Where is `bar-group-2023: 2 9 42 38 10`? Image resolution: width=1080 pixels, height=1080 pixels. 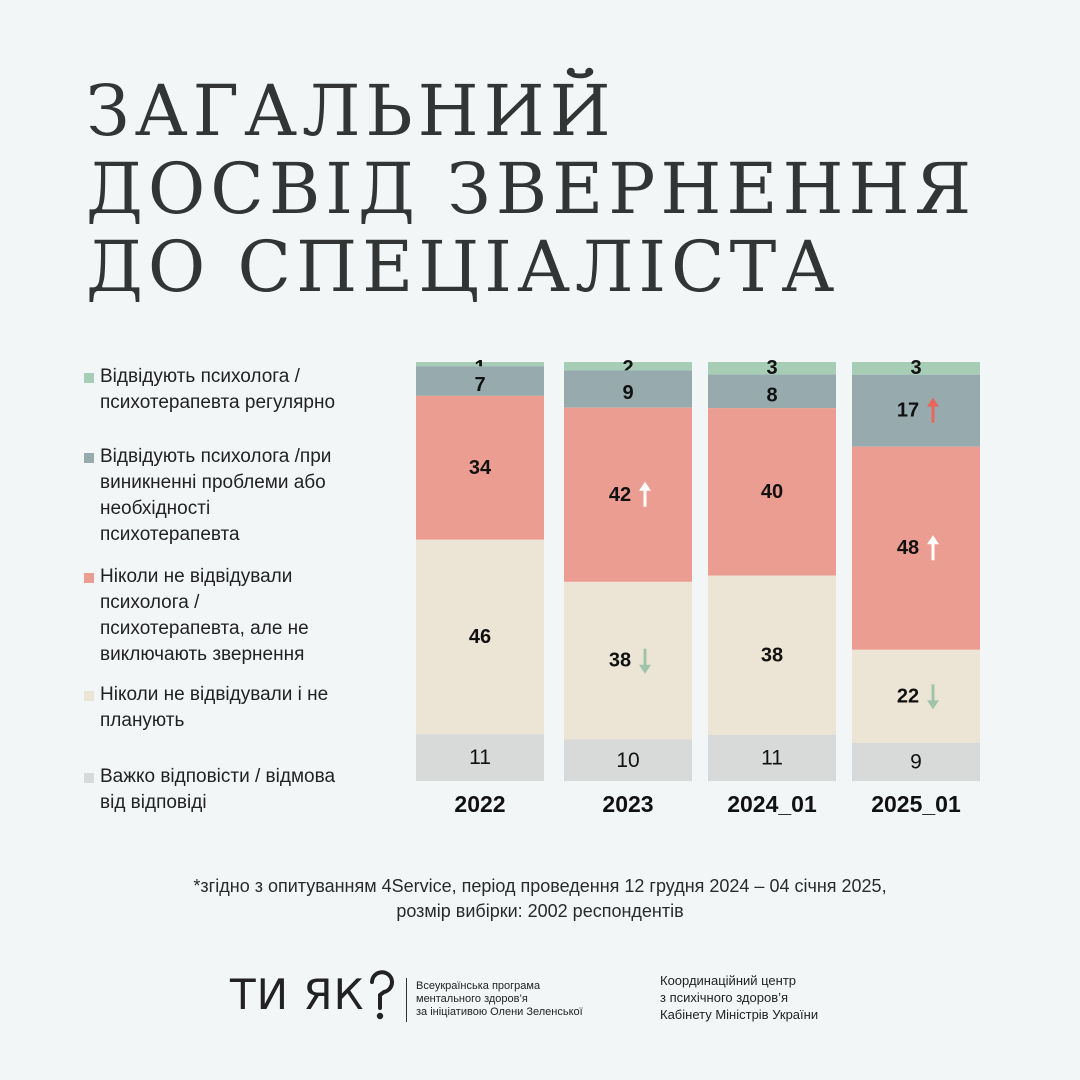
bar-group-2023: 2 9 42 38 10 is located at coordinates (628, 569).